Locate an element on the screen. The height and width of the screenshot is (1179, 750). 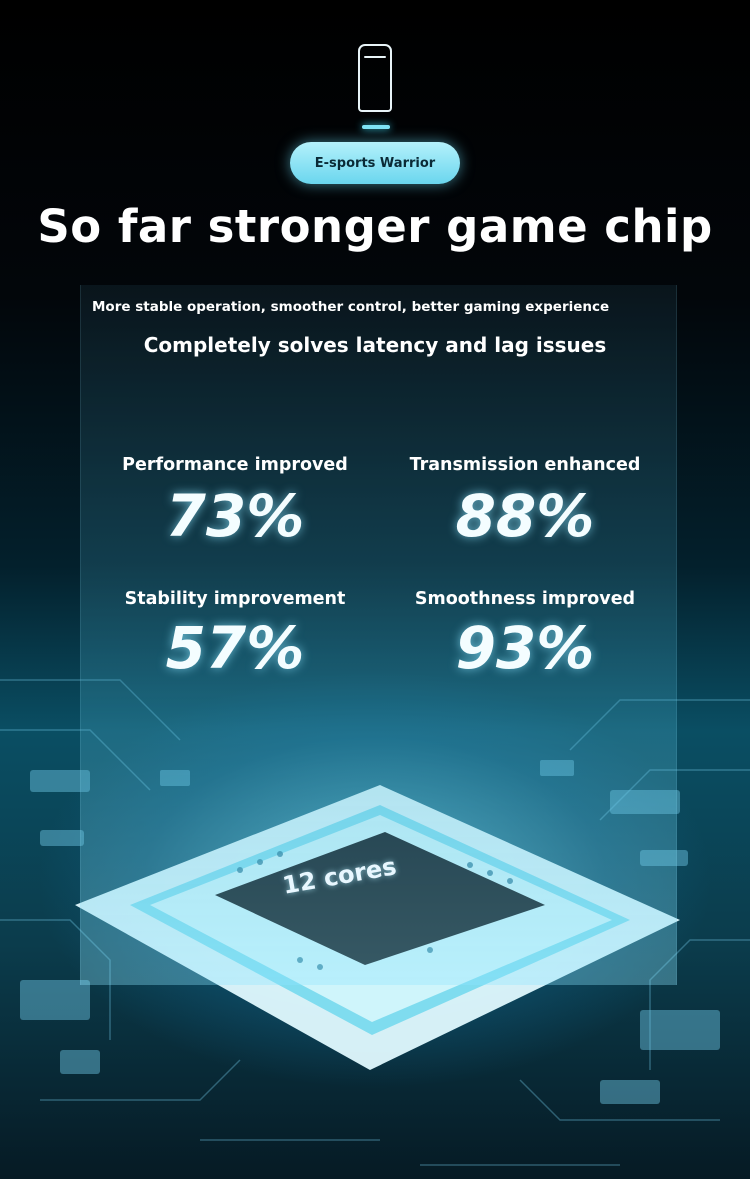
device-glow-bar is located at coordinates (376, 127).